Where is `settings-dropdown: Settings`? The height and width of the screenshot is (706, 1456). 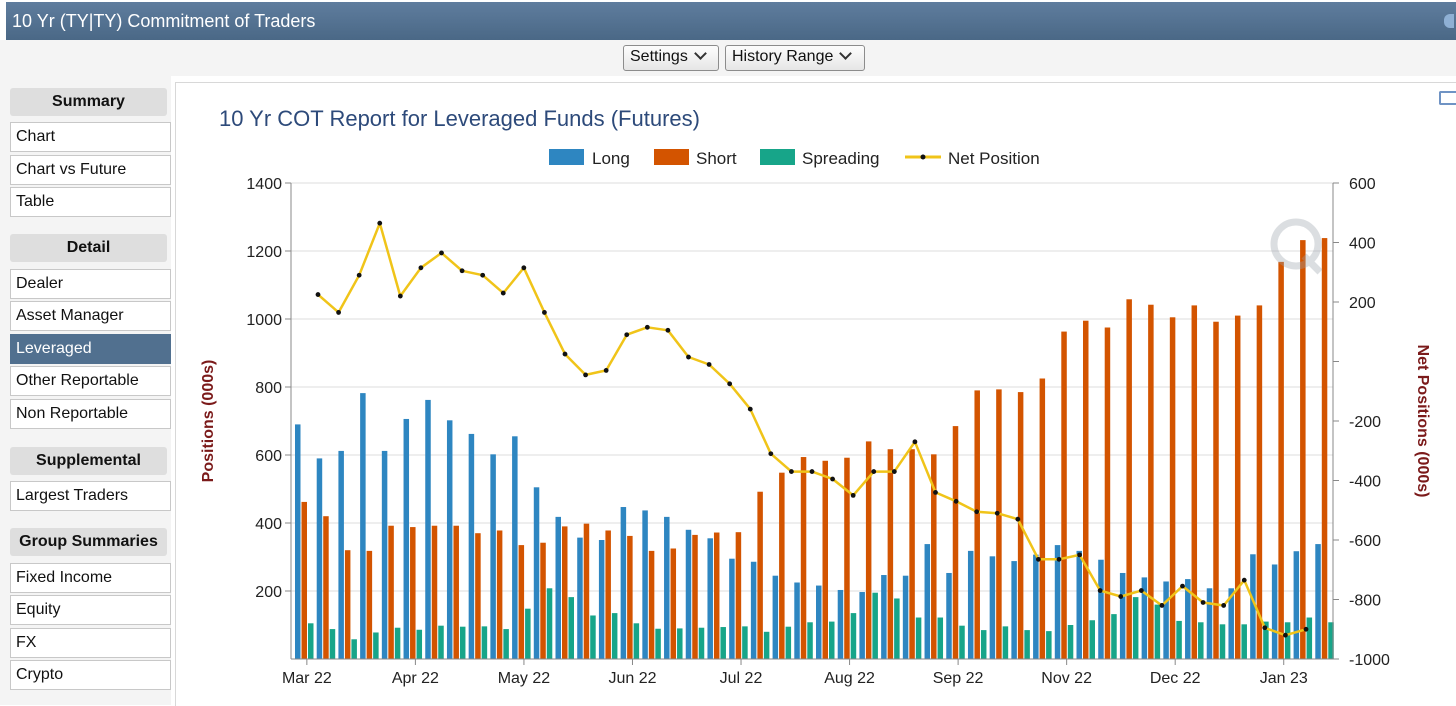
settings-dropdown: Settings is located at coordinates (671, 58).